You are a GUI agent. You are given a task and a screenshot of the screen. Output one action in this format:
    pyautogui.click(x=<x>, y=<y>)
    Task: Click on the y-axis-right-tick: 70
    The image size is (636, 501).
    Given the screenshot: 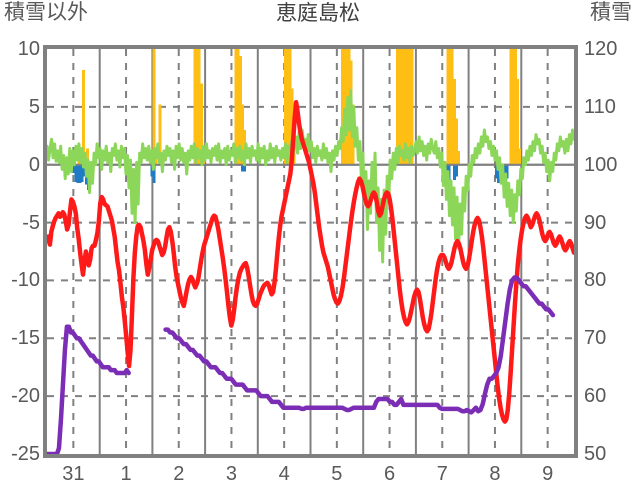 What is the action you would take?
    pyautogui.click(x=595, y=338)
    